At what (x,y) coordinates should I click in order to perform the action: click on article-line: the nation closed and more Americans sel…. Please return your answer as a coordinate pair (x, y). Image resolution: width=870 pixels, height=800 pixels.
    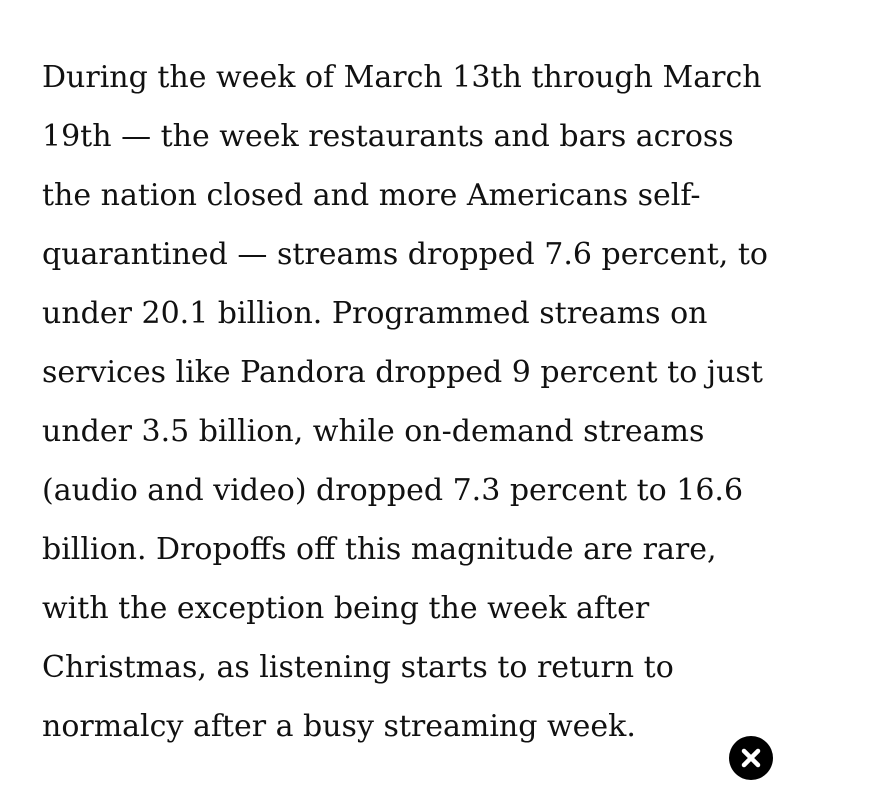
    Looking at the image, I should click on (371, 195).